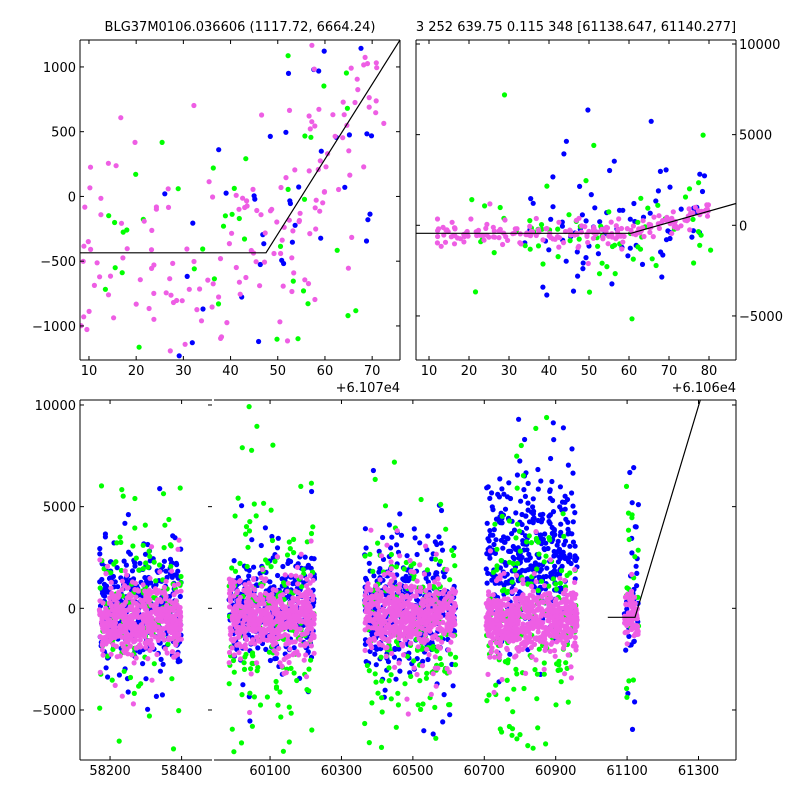 The height and width of the screenshot is (800, 800). Describe the element at coordinates (576, 218) in the screenshot. I see `model-line` at that location.